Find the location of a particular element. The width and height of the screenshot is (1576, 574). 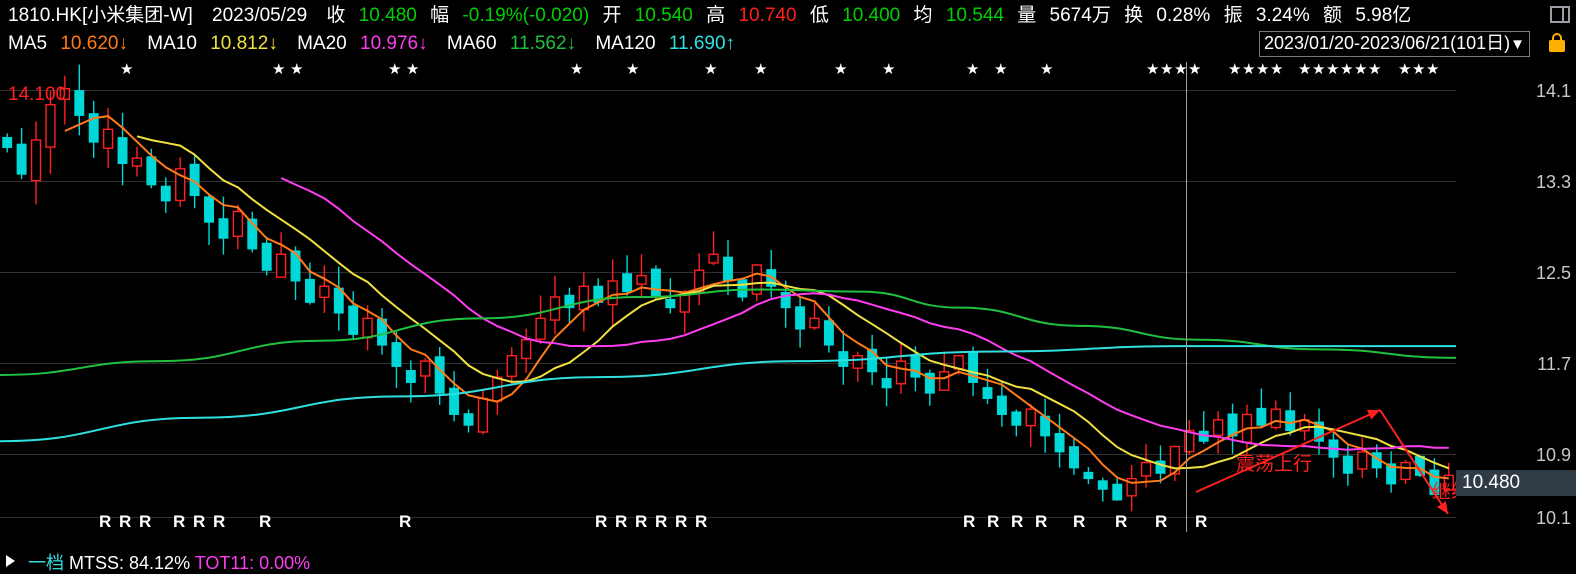

ma60-label: MA60 is located at coordinates (471, 43).